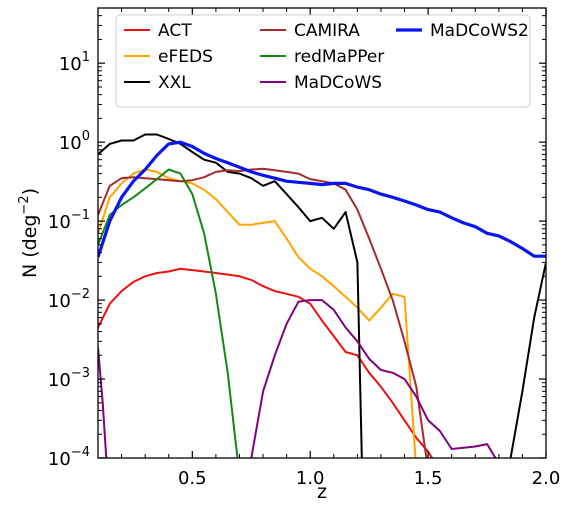 The width and height of the screenshot is (570, 510). I want to click on x-tick-label: 0.5, so click(192, 478).